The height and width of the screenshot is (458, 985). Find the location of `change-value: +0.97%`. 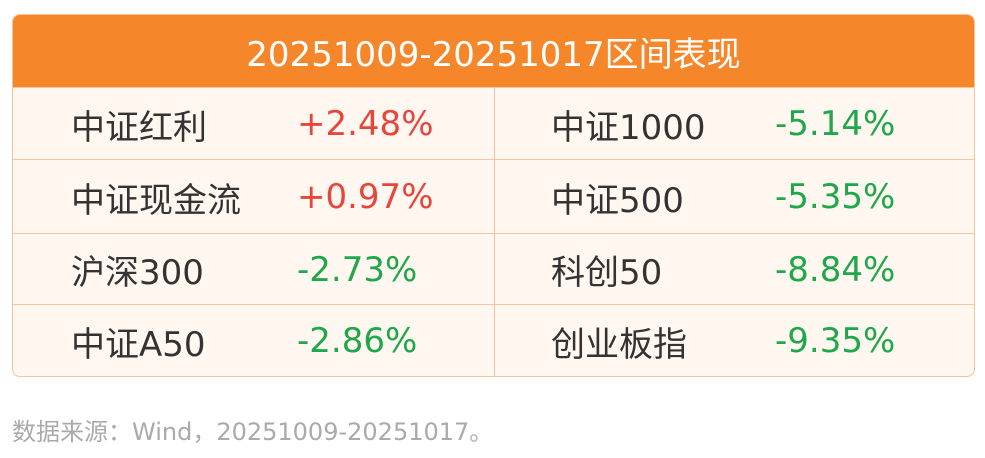

change-value: +0.97% is located at coordinates (365, 197).